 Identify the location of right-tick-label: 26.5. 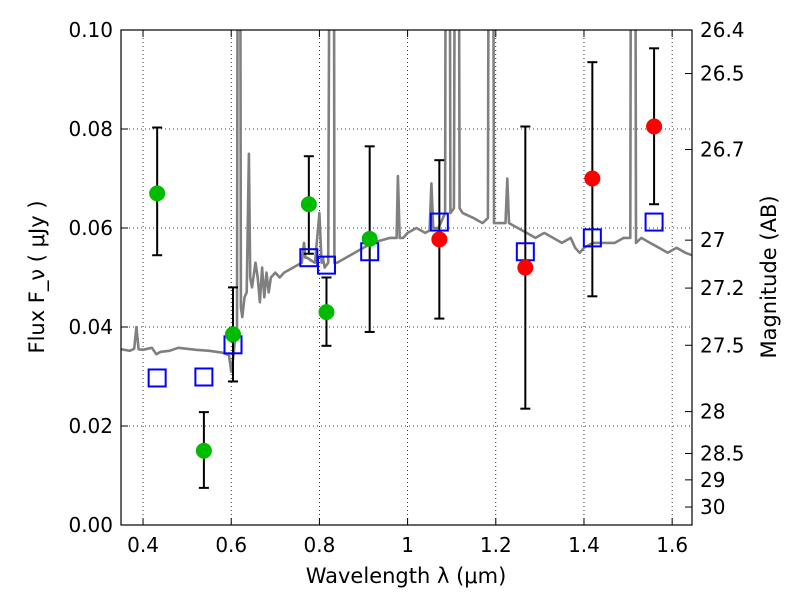
(722, 74).